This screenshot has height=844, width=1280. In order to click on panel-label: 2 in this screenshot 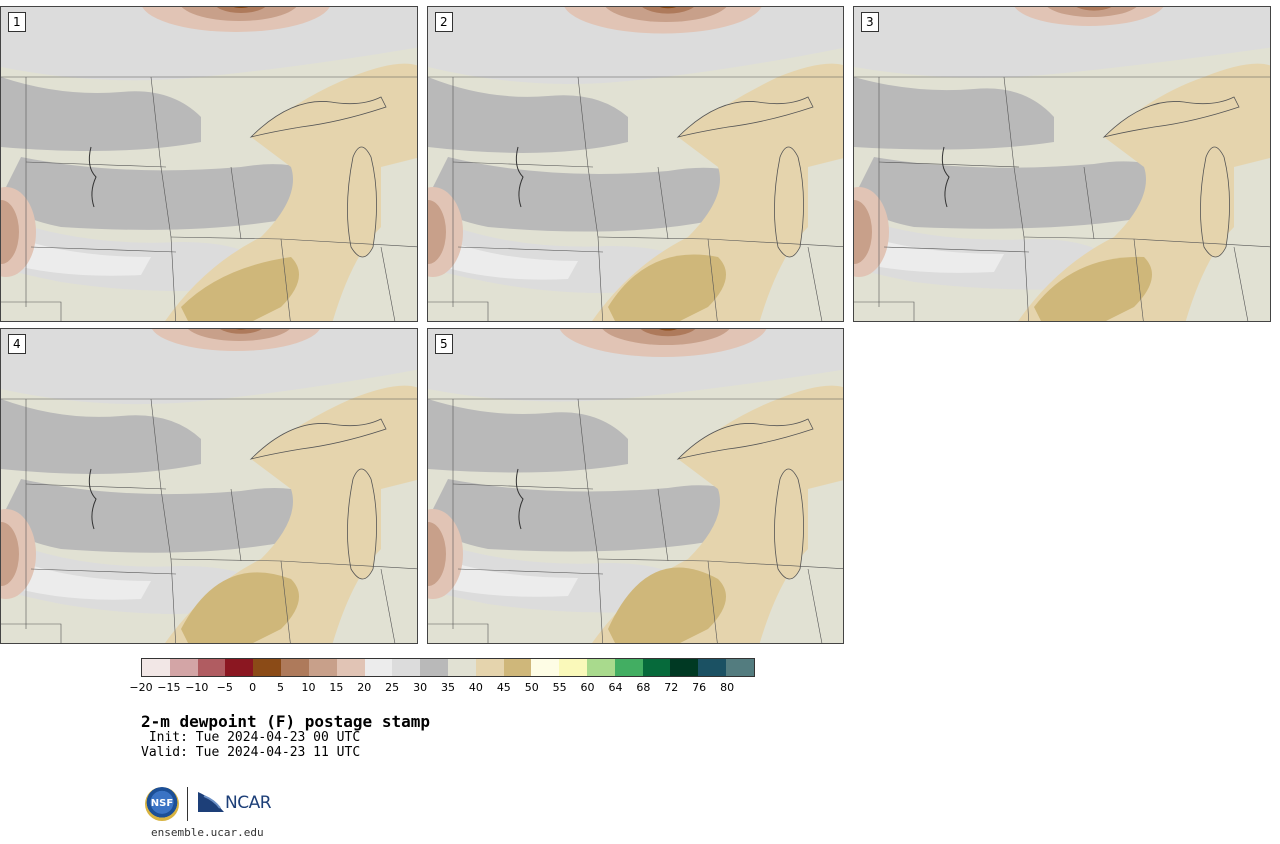, I will do `click(444, 22)`.